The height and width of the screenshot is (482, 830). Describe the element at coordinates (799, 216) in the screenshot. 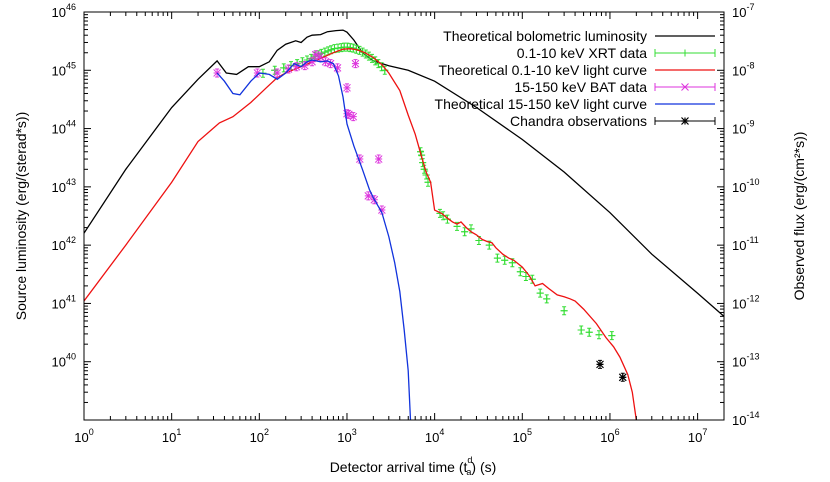

I see `y2-axis-title: Observed flux (erg/(cm²*s))` at that location.